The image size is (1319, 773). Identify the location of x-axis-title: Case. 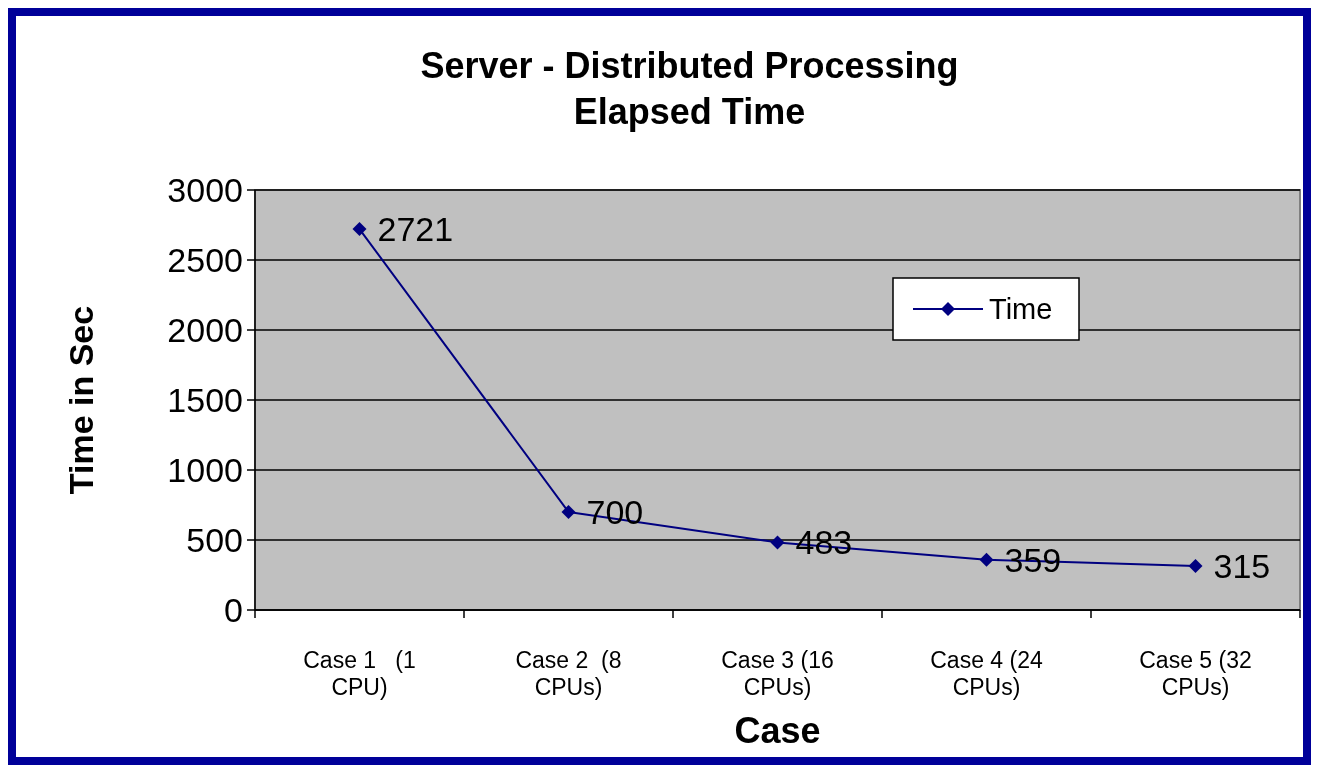
(777, 730).